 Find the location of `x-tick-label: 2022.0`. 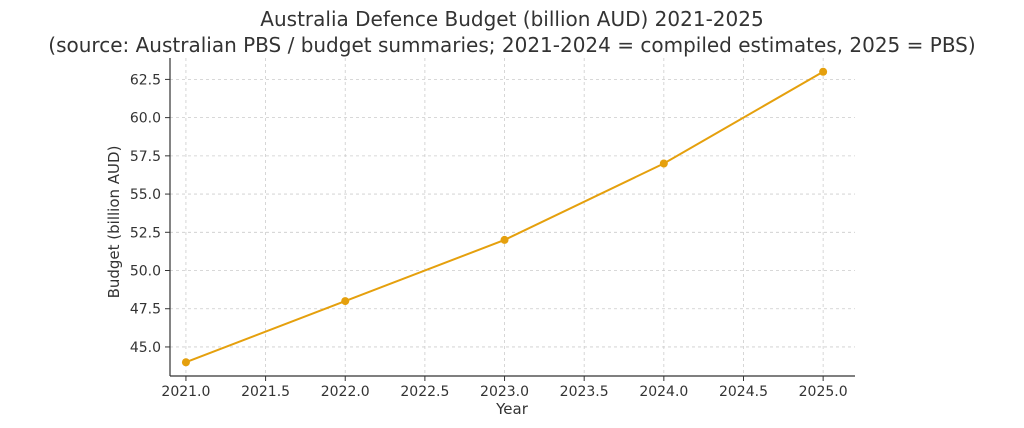

x-tick-label: 2022.0 is located at coordinates (345, 392).